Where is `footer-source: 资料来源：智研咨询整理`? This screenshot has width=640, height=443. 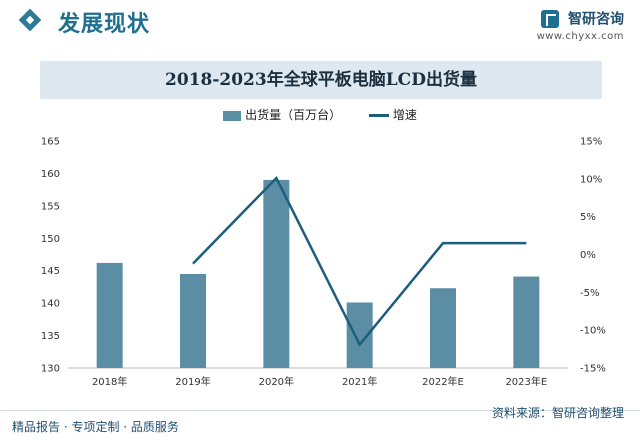 footer-source: 资料来源：智研咨询整理 is located at coordinates (557, 413).